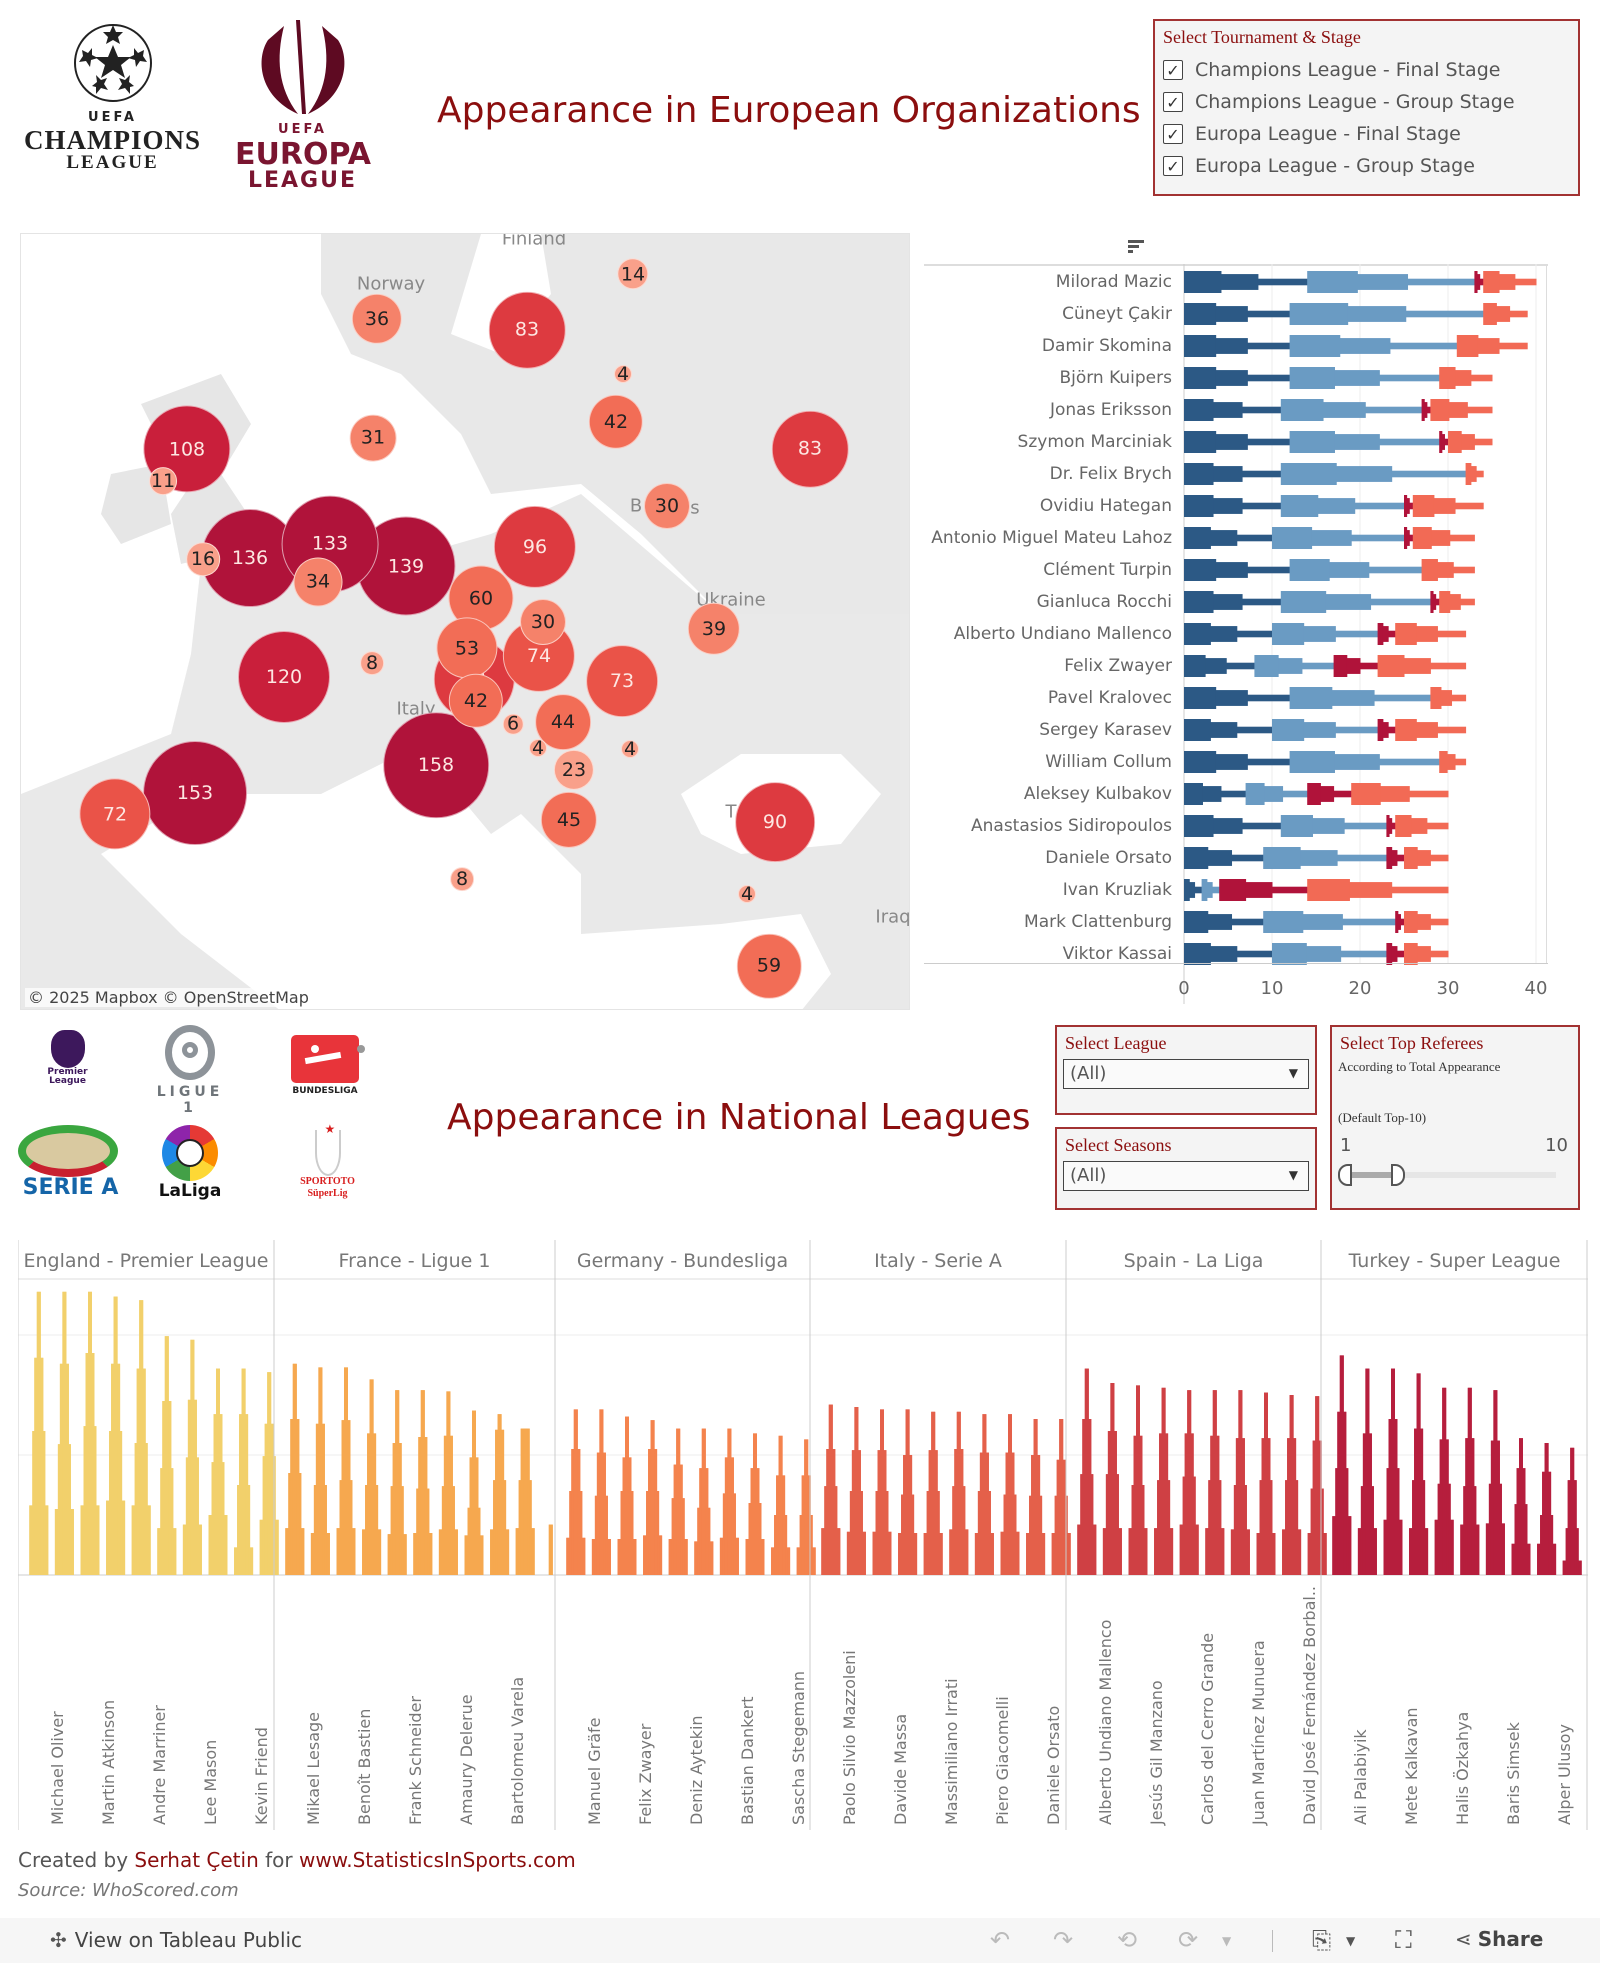 Image resolution: width=1600 pixels, height=1963 pixels. I want to click on map-bubble: 45, so click(569, 820).